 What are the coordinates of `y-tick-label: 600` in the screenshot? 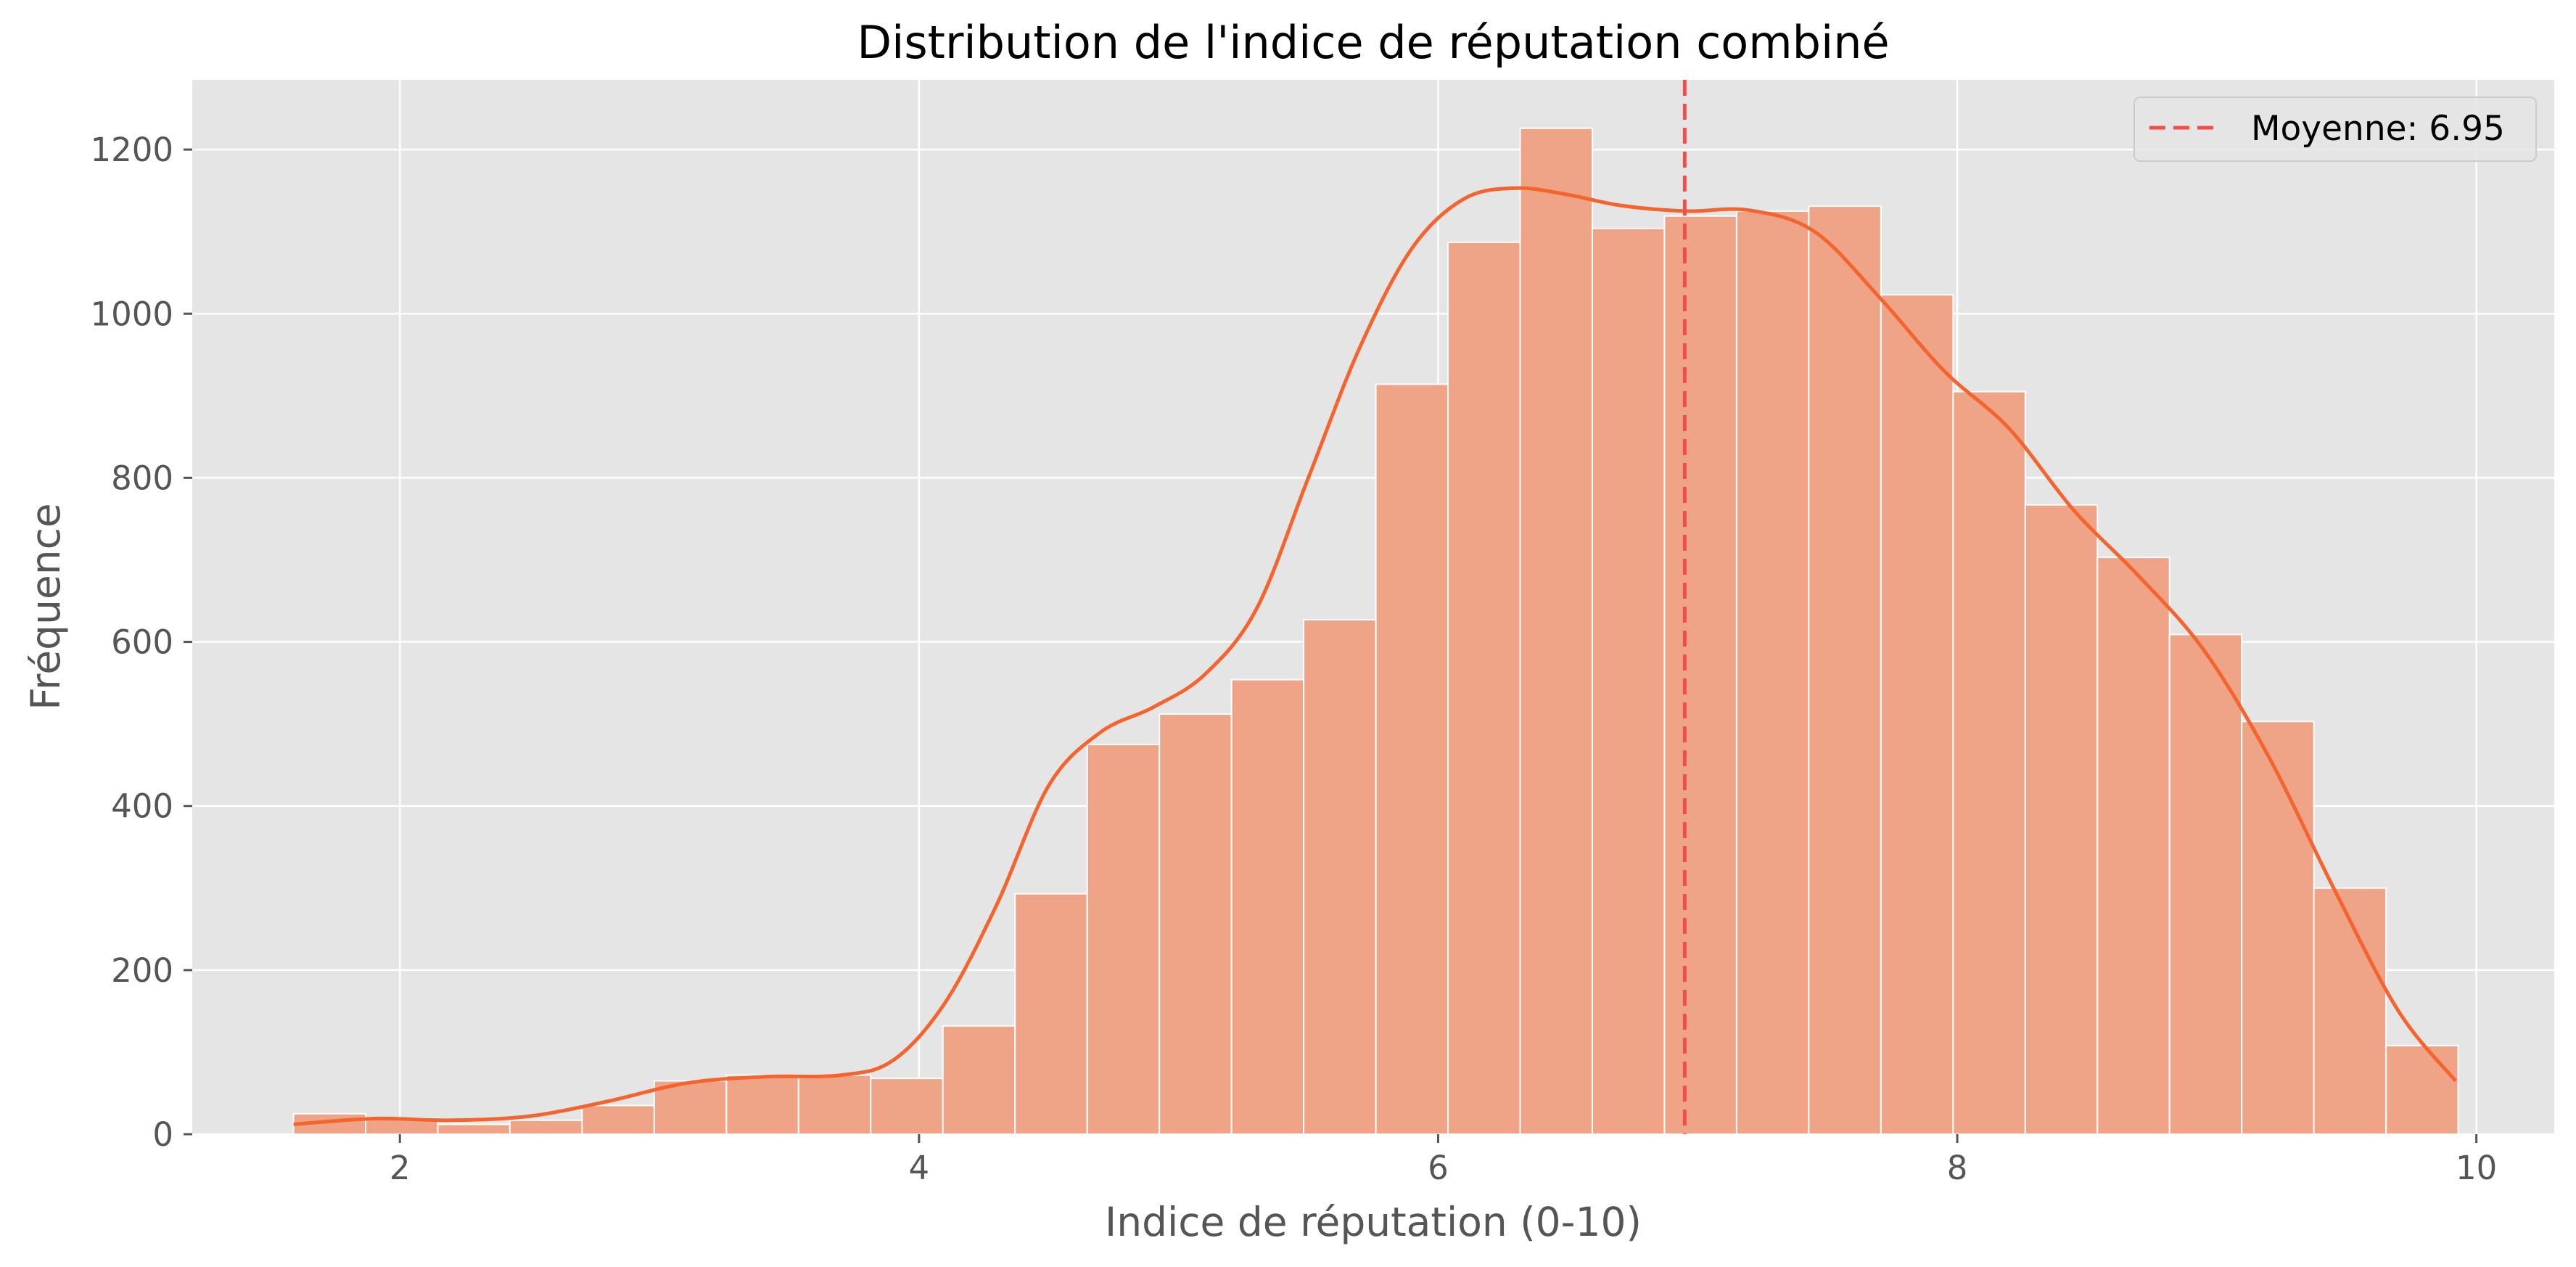 It's located at (142, 642).